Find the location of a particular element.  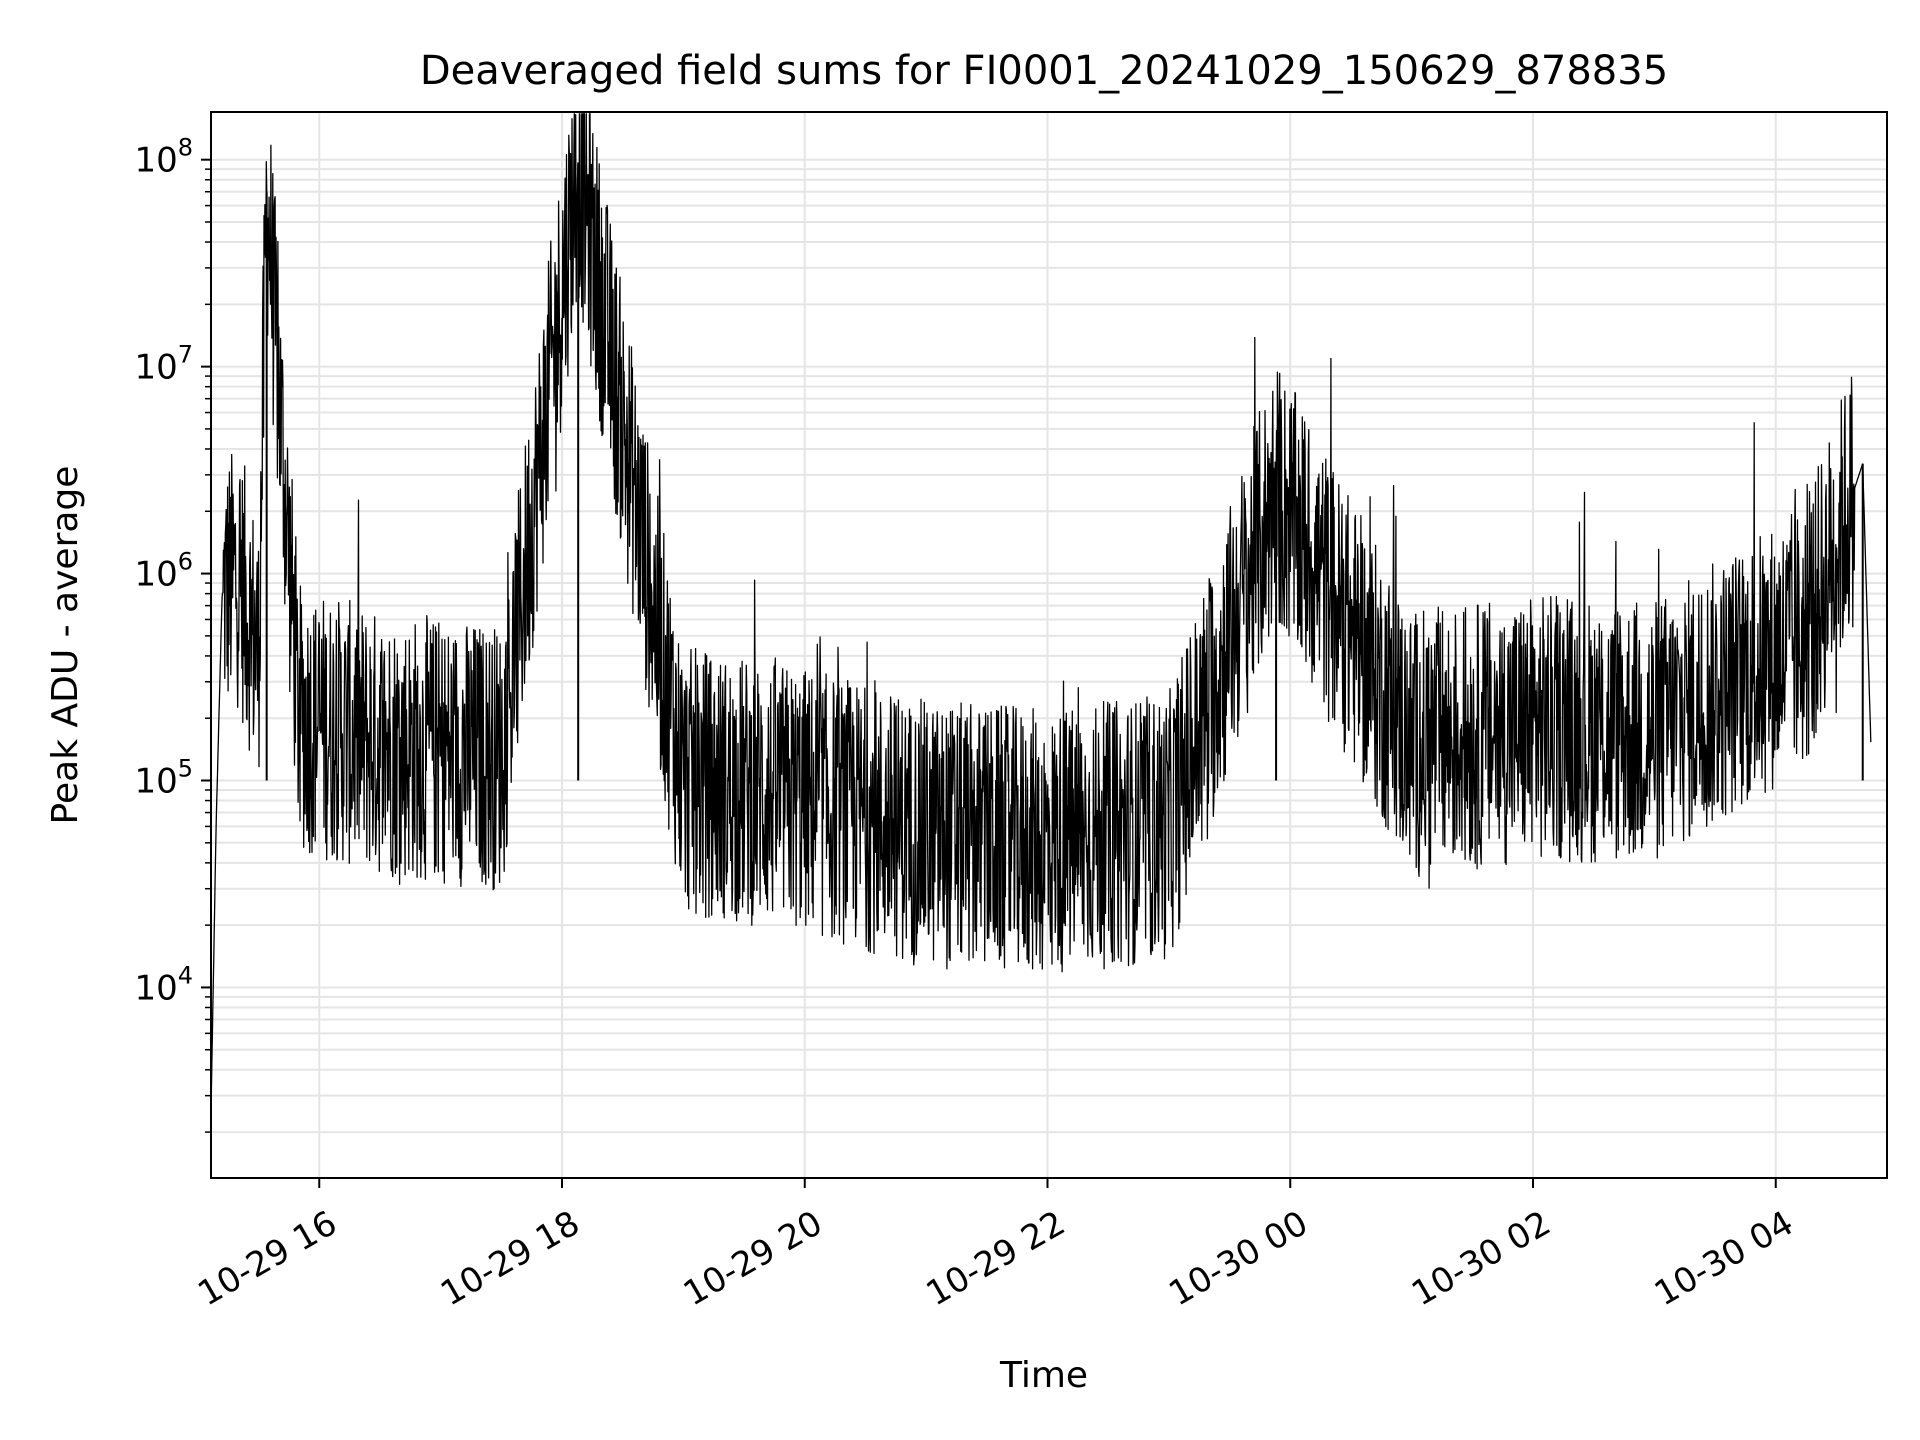

y-tick-label: 10⁴ is located at coordinates (163, 984).